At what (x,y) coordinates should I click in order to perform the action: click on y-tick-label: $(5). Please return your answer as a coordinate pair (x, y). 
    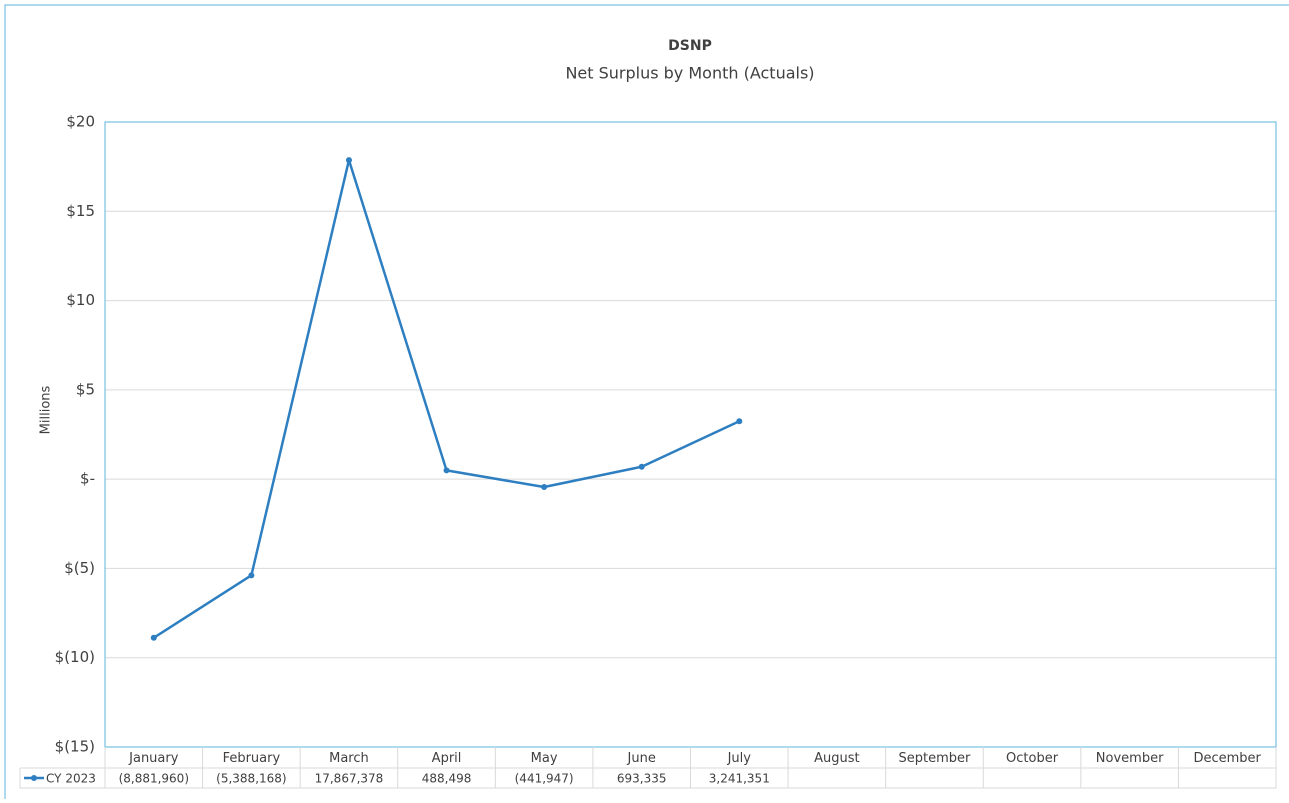
    Looking at the image, I should click on (79, 568).